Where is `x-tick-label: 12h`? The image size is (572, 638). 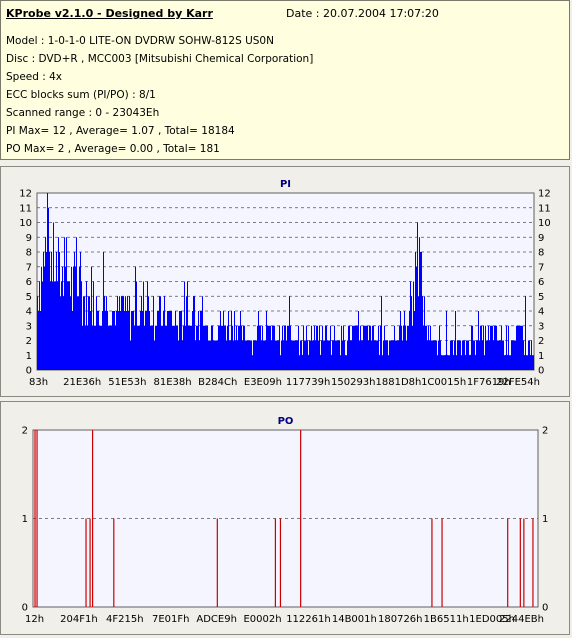
x-tick-label: 12h is located at coordinates (34, 619).